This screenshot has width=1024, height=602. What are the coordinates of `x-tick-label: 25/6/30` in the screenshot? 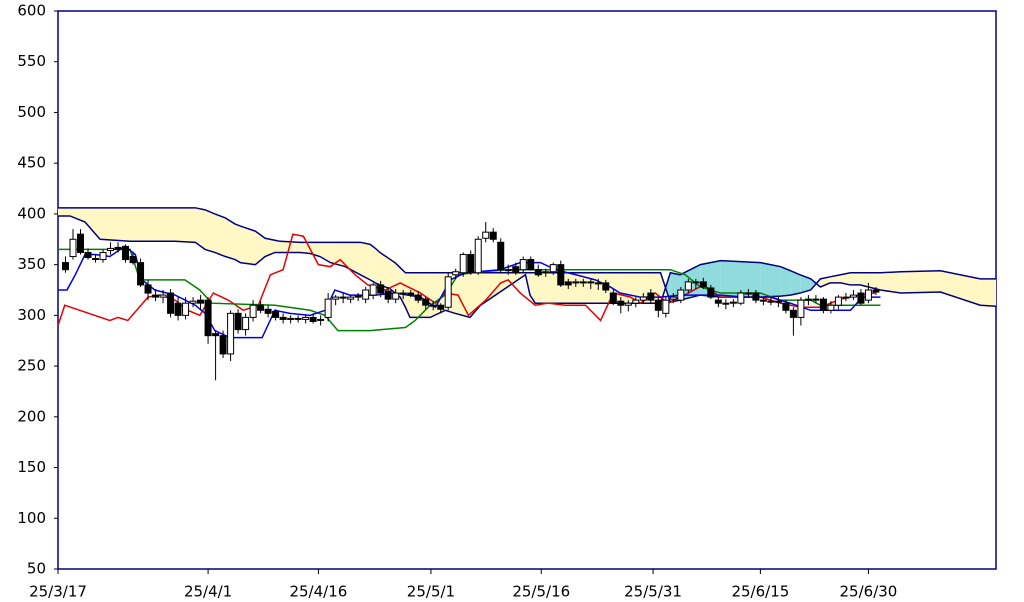 It's located at (869, 592).